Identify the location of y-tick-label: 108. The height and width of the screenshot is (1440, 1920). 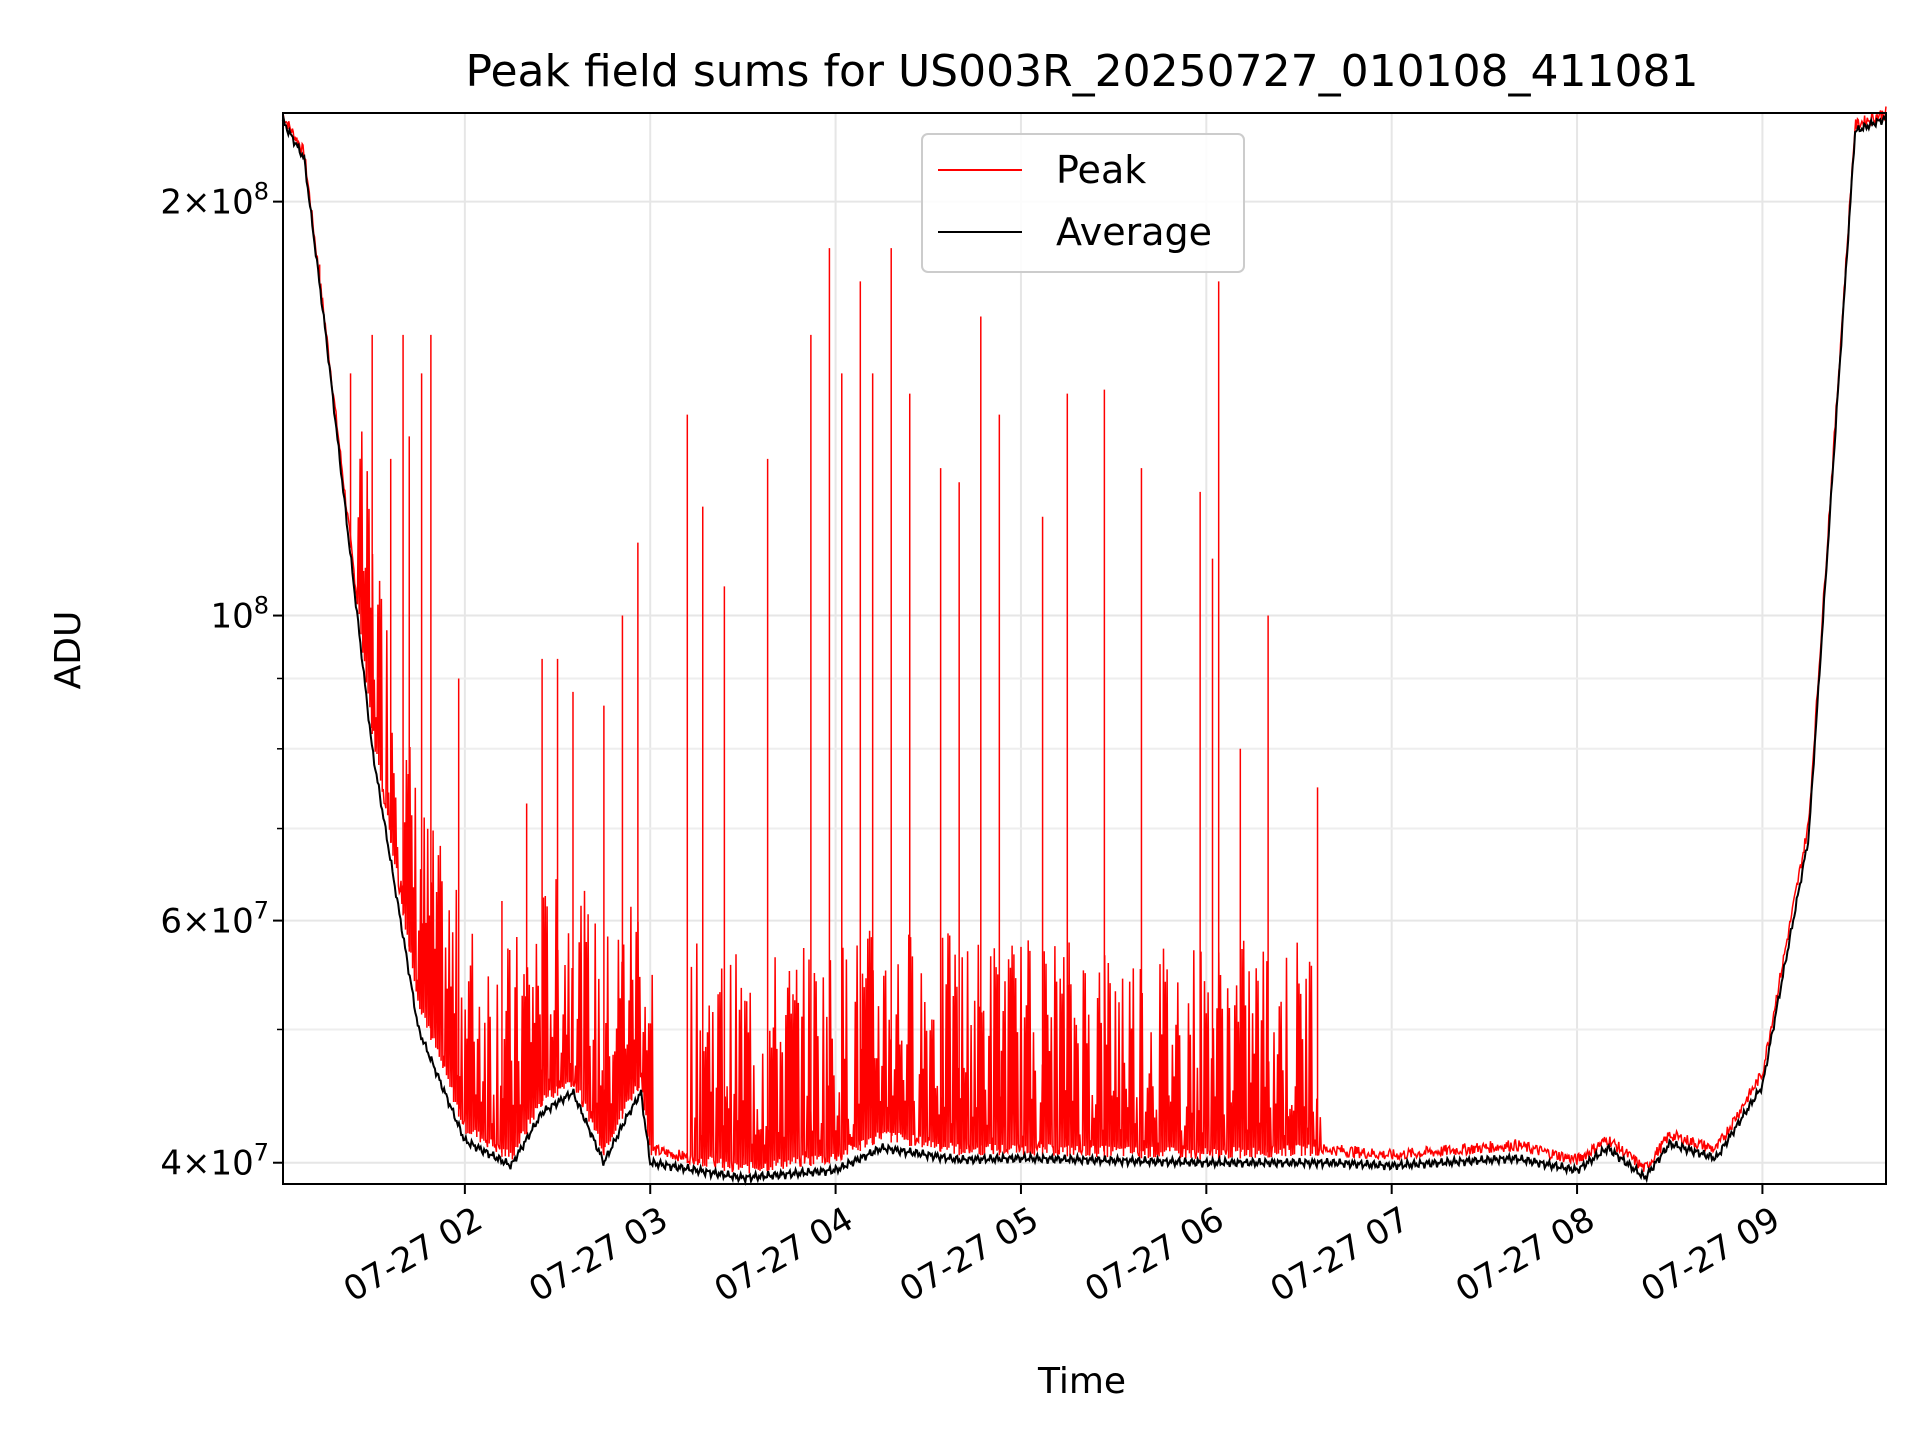
(239, 614).